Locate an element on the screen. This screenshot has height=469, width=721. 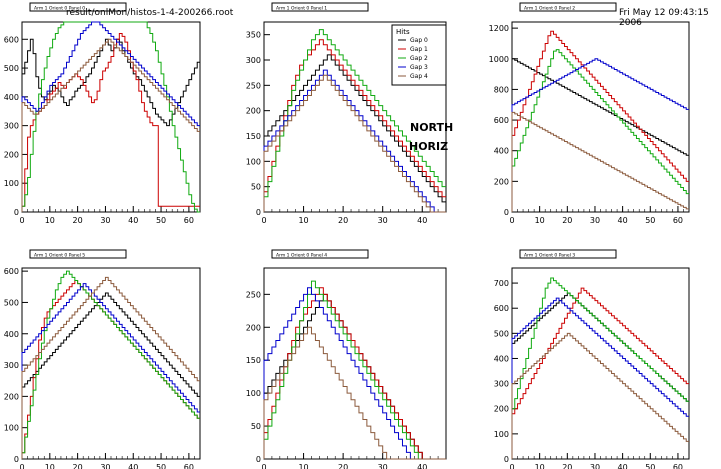
panel-4-xtick-label-3: 30 is located at coordinates (383, 466).